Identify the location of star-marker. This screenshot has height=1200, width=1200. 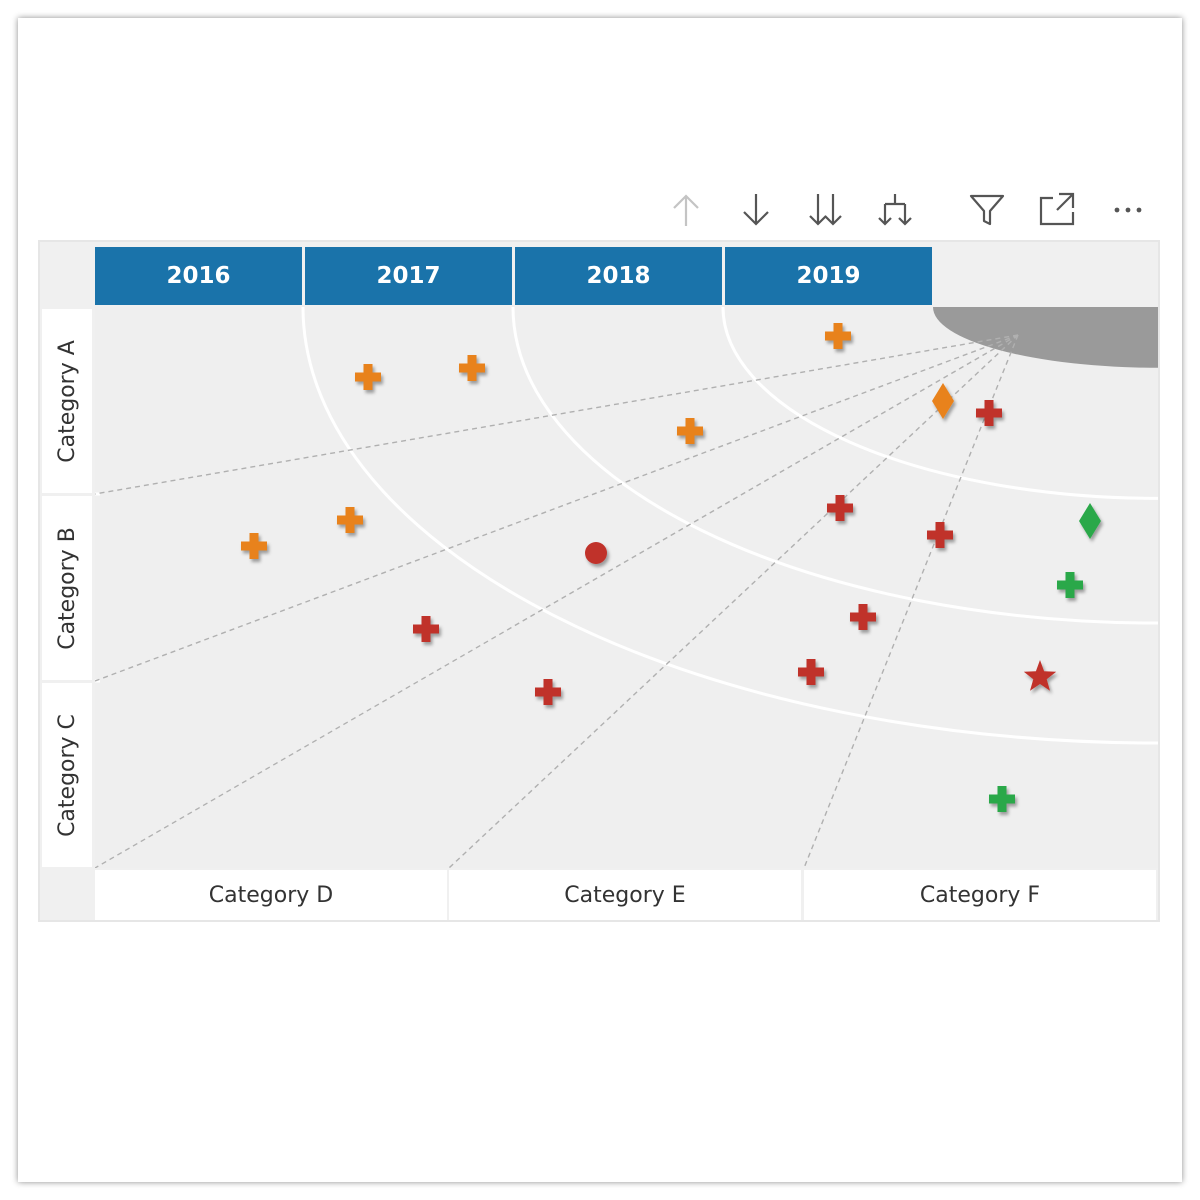
(1040, 675).